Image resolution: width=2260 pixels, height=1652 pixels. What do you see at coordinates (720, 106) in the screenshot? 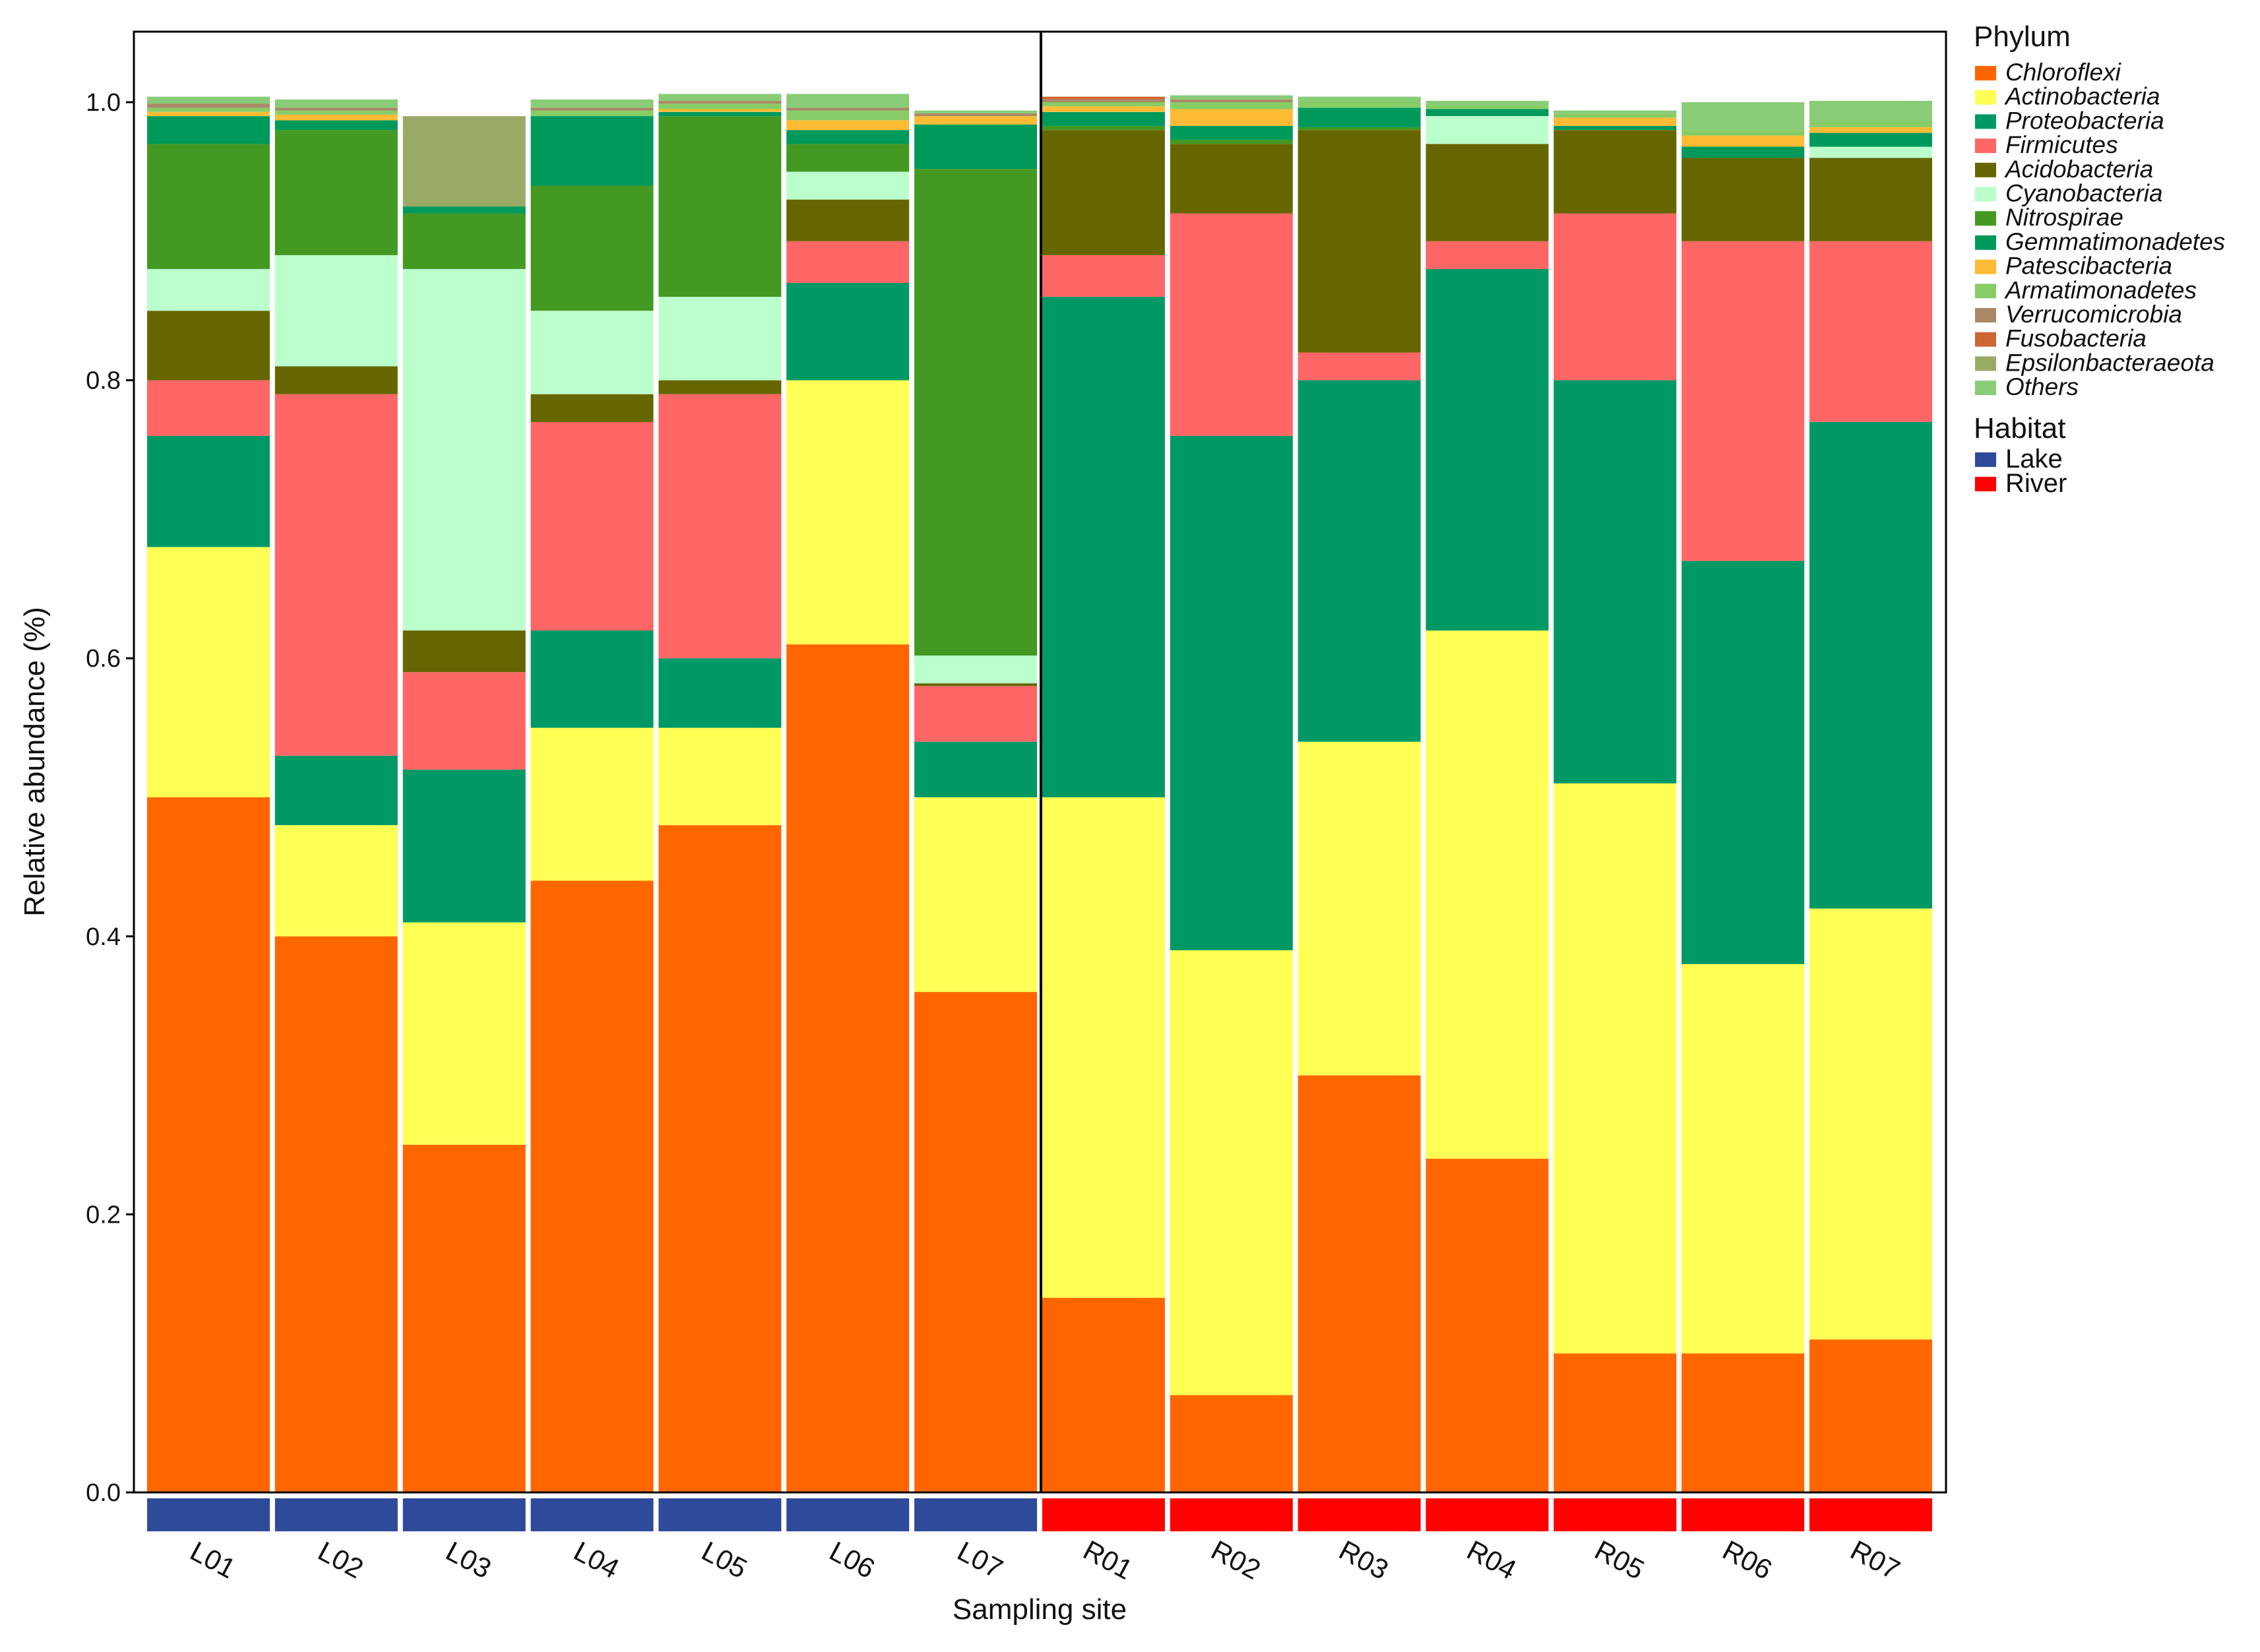
I see `bar-segment-l05-armatimonadetes` at bounding box center [720, 106].